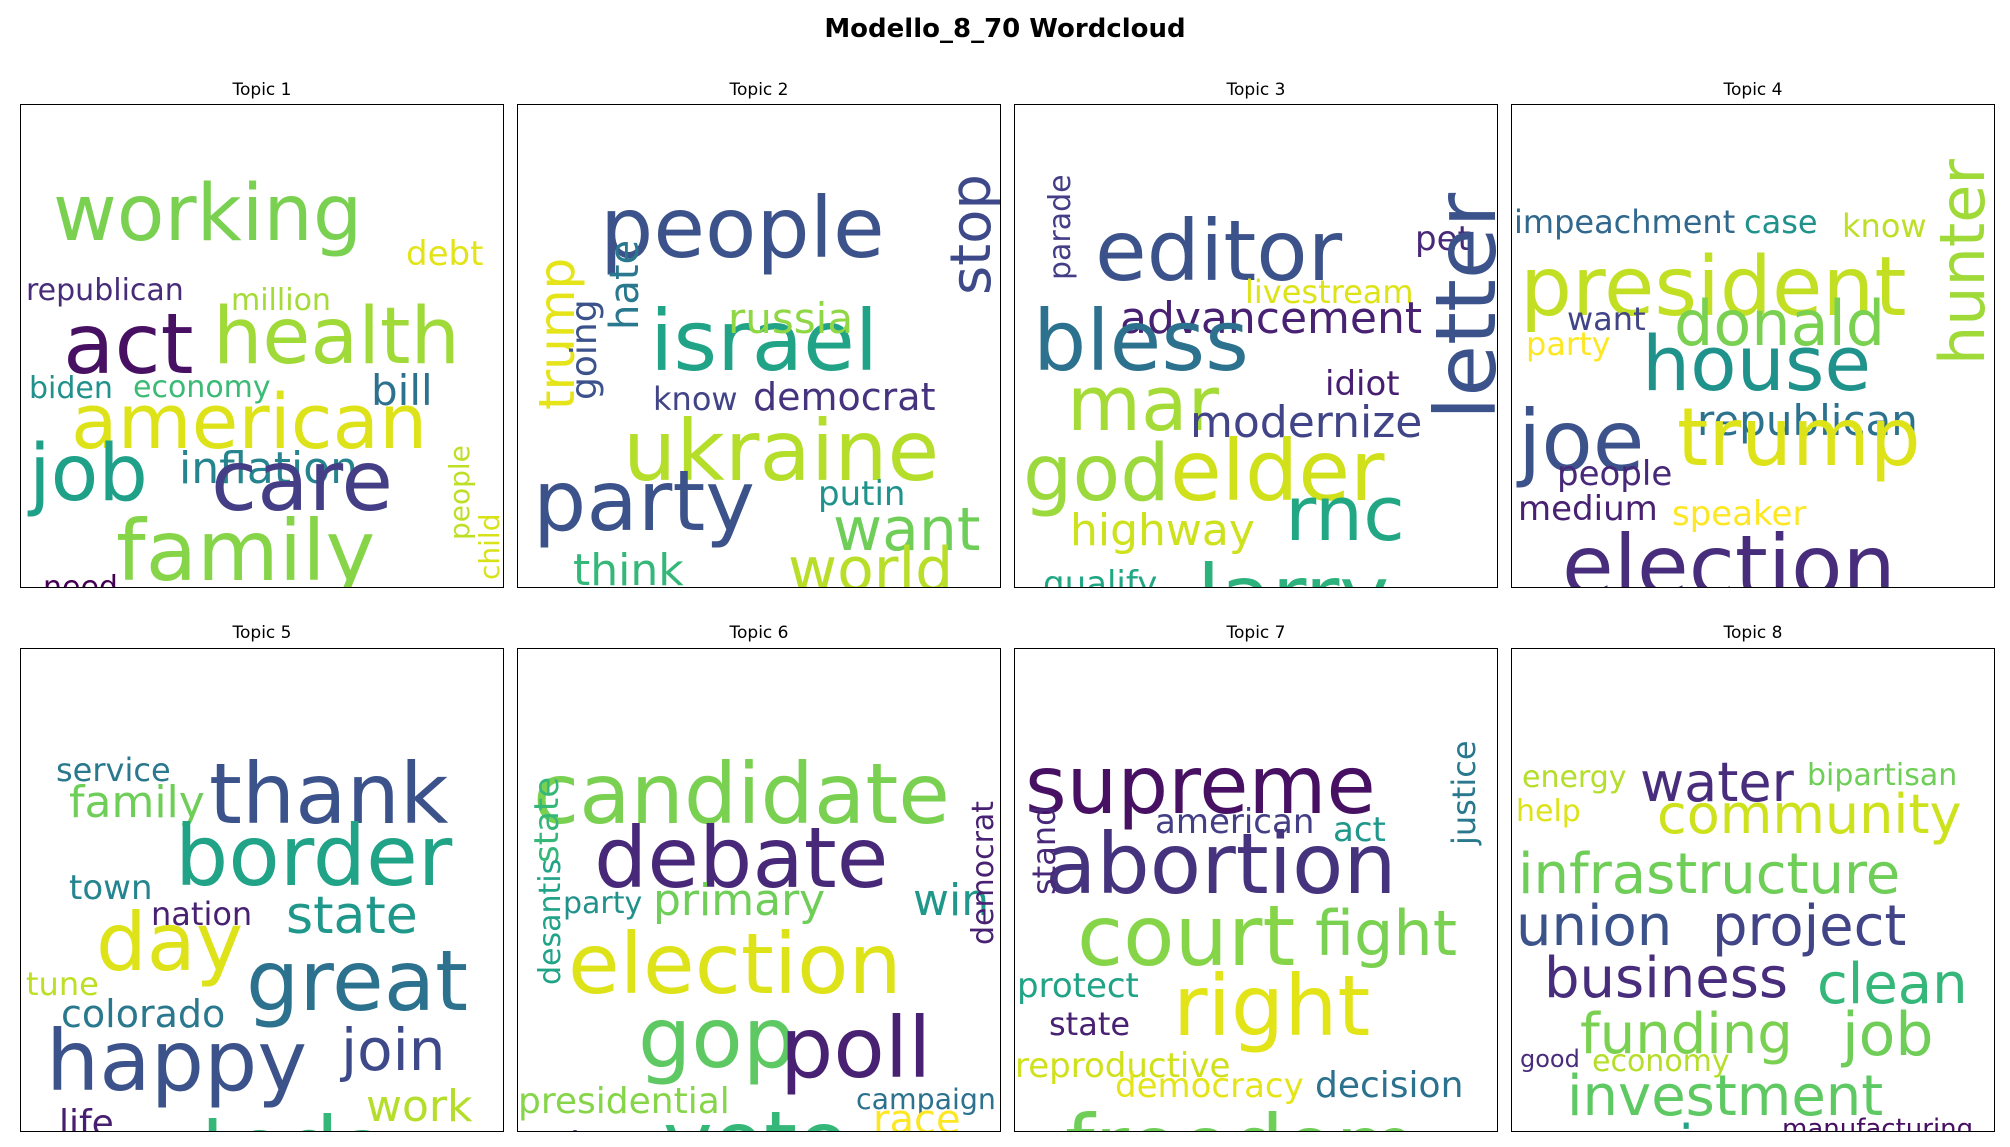  I want to click on word-pet: pet, so click(1443, 239).